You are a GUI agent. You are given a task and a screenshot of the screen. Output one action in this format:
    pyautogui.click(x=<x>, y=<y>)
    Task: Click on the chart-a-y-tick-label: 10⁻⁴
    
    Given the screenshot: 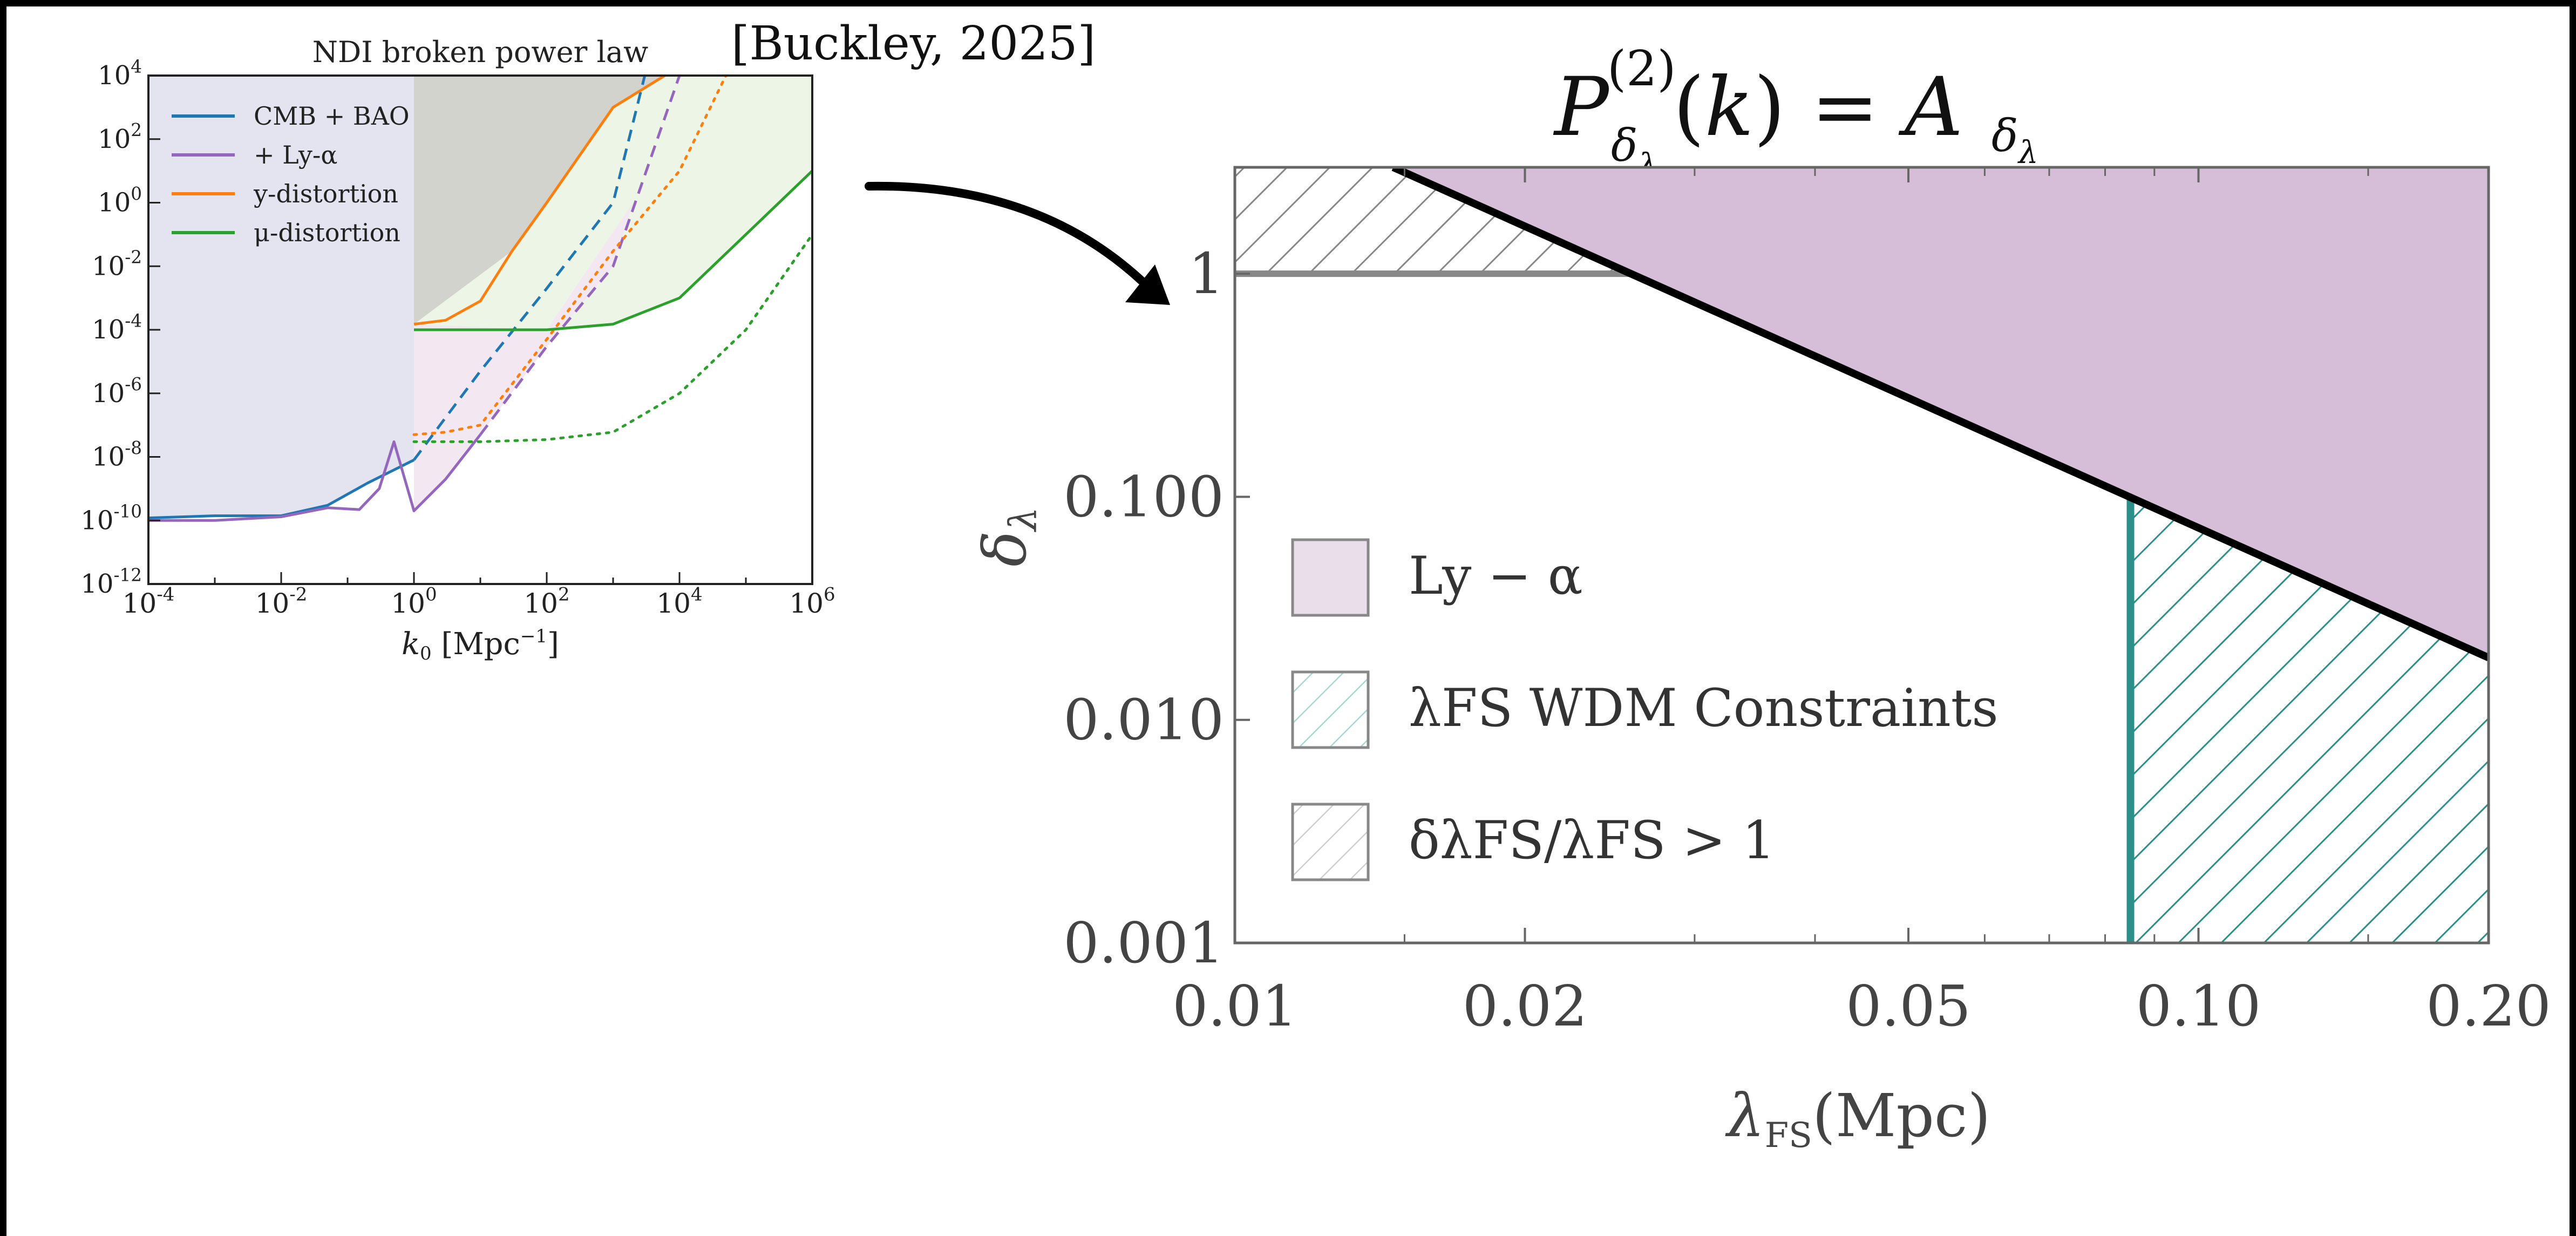 What is the action you would take?
    pyautogui.click(x=117, y=327)
    